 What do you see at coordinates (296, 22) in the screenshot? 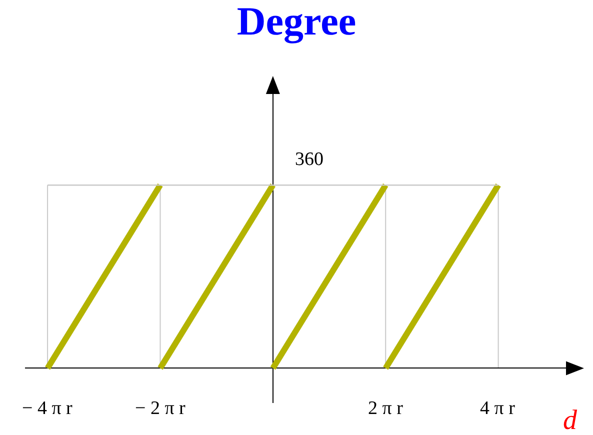
I see `chart-title: Degree` at bounding box center [296, 22].